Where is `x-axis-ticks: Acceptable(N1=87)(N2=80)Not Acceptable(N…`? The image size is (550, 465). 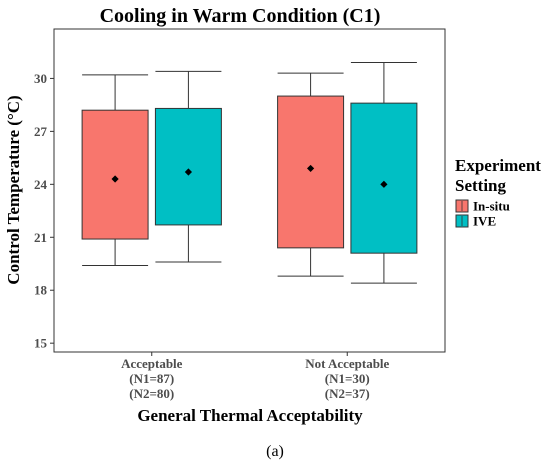
x-axis-ticks: Acceptable(N1=87)(N2=80)Not Acceptable(N… is located at coordinates (255, 376).